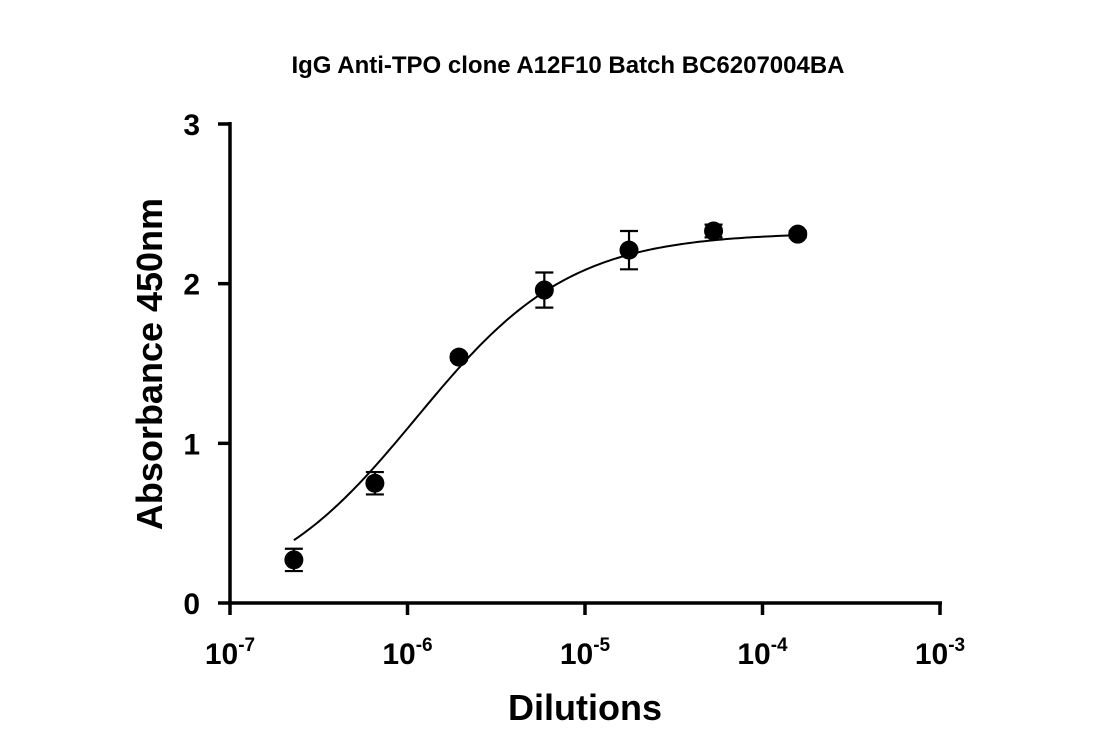  I want to click on y-tick-label: 0, so click(191, 604).